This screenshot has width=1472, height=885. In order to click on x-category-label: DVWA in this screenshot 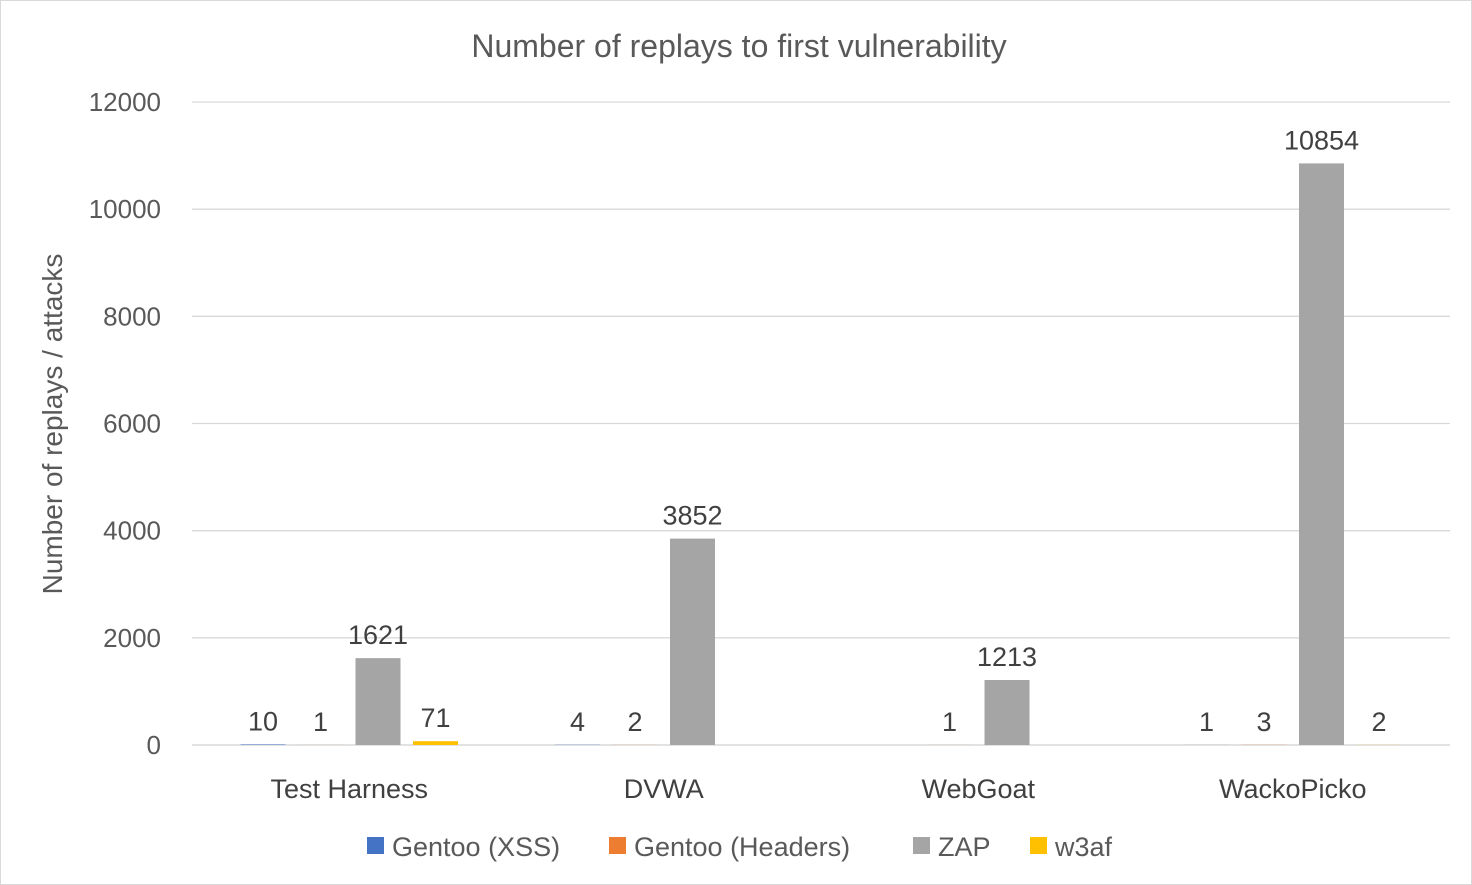, I will do `click(664, 789)`.